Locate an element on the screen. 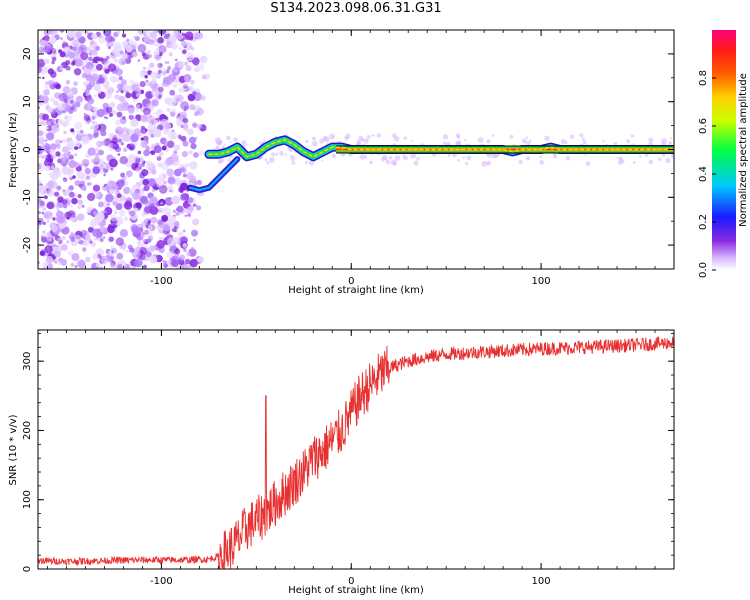  spectrogram-x-label: Height of straight line (km) is located at coordinates (356, 290).